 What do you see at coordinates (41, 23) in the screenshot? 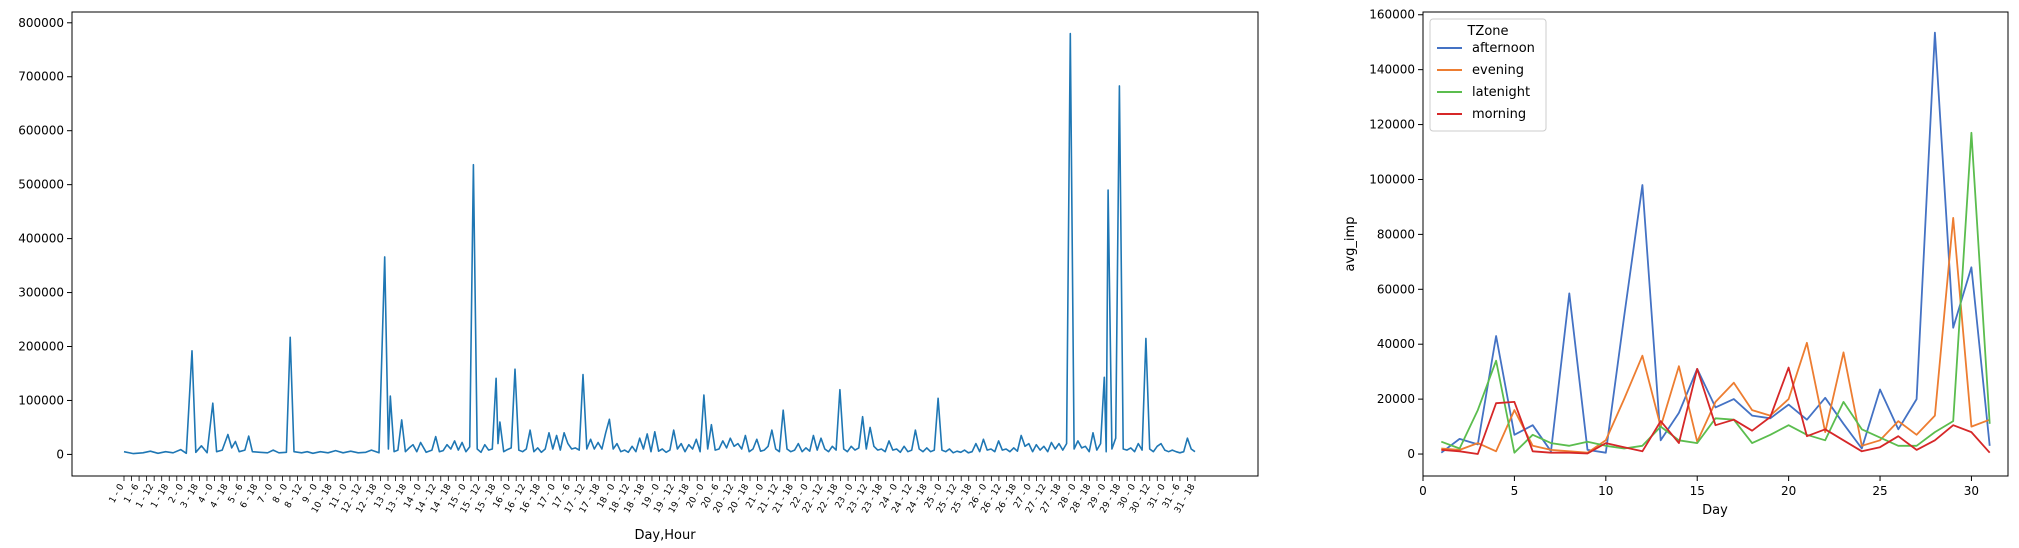
I see `y-tick-label: 800000` at bounding box center [41, 23].